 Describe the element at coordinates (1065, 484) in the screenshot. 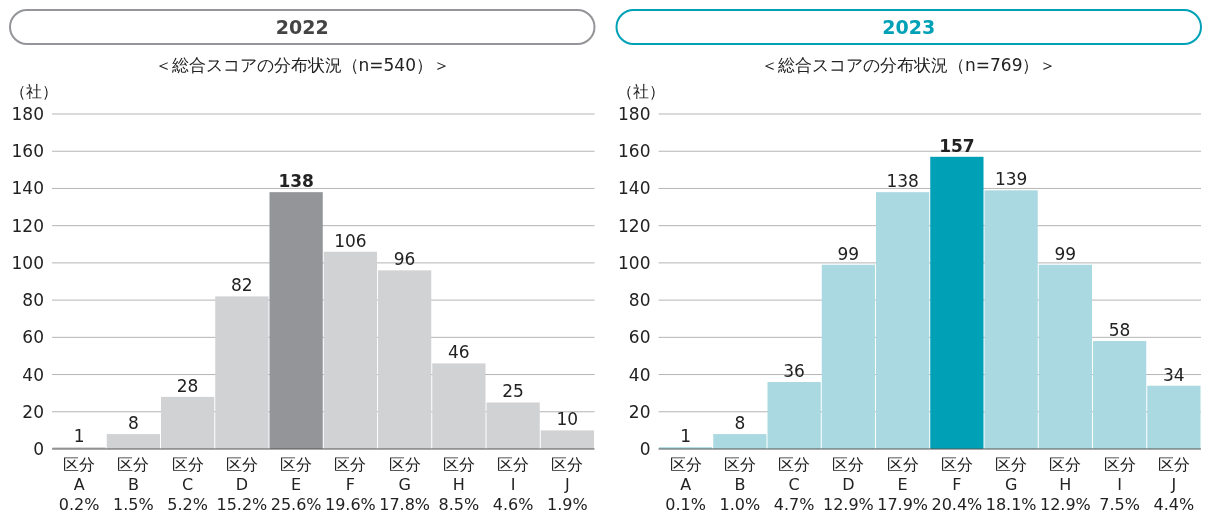

I see `x-tick-label: 区分 H 12.9%` at that location.